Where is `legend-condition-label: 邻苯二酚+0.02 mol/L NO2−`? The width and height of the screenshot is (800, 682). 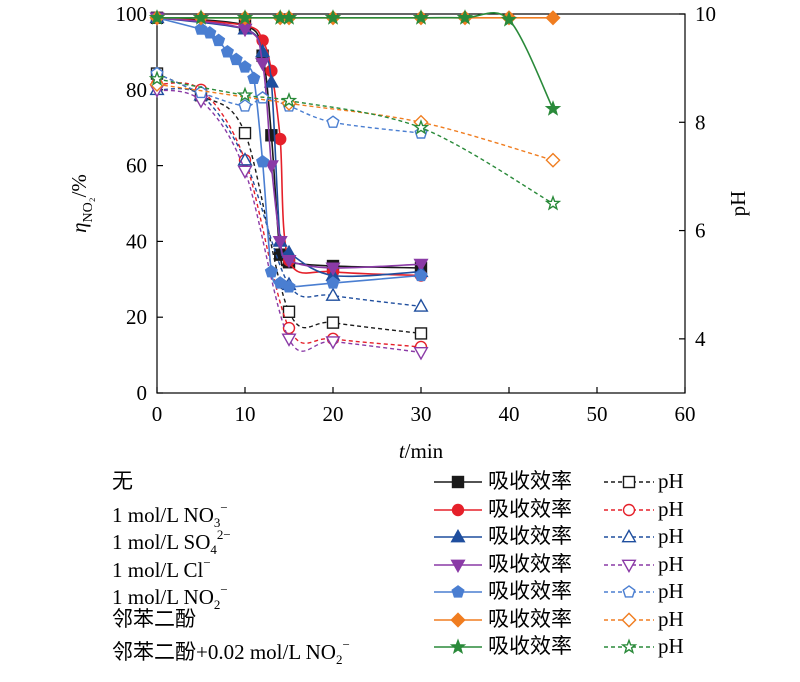
legend-condition-label: 邻苯二酚+0.02 mol/L NO2− is located at coordinates (231, 652).